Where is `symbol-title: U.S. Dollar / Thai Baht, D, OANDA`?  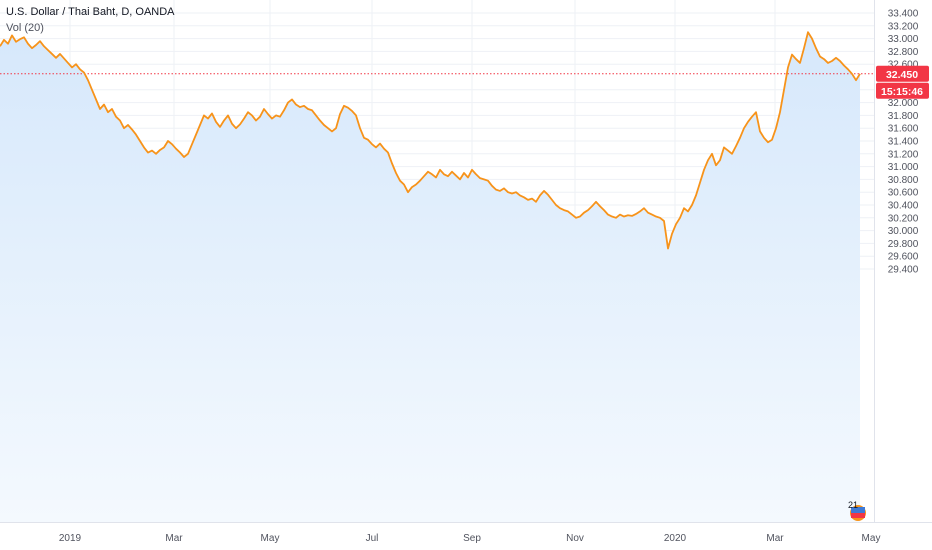 symbol-title: U.S. Dollar / Thai Baht, D, OANDA is located at coordinates (90, 12).